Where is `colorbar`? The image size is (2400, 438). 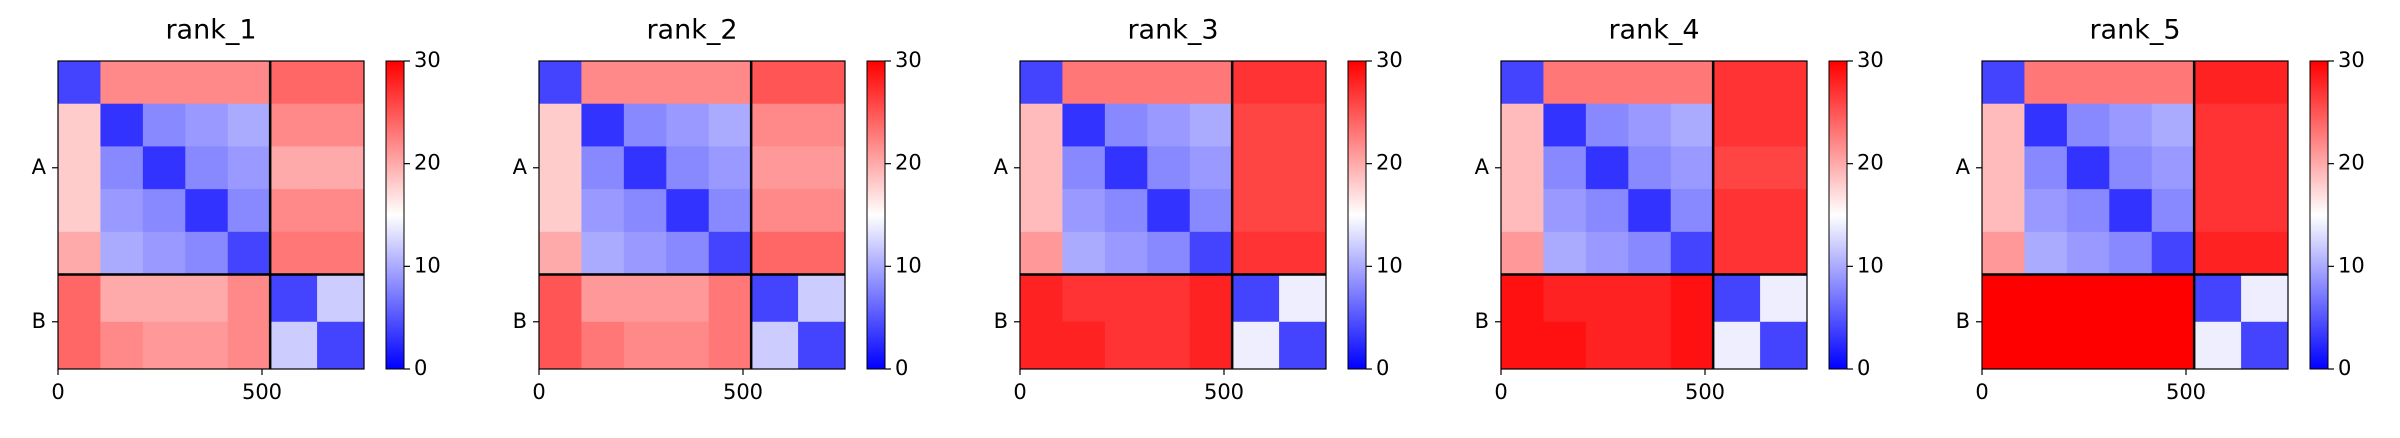 colorbar is located at coordinates (1357, 215).